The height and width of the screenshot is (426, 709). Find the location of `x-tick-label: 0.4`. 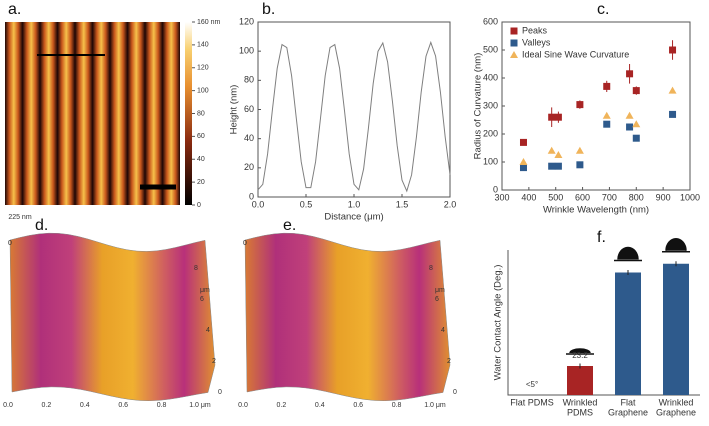

x-tick-label: 0.4 is located at coordinates (85, 405).